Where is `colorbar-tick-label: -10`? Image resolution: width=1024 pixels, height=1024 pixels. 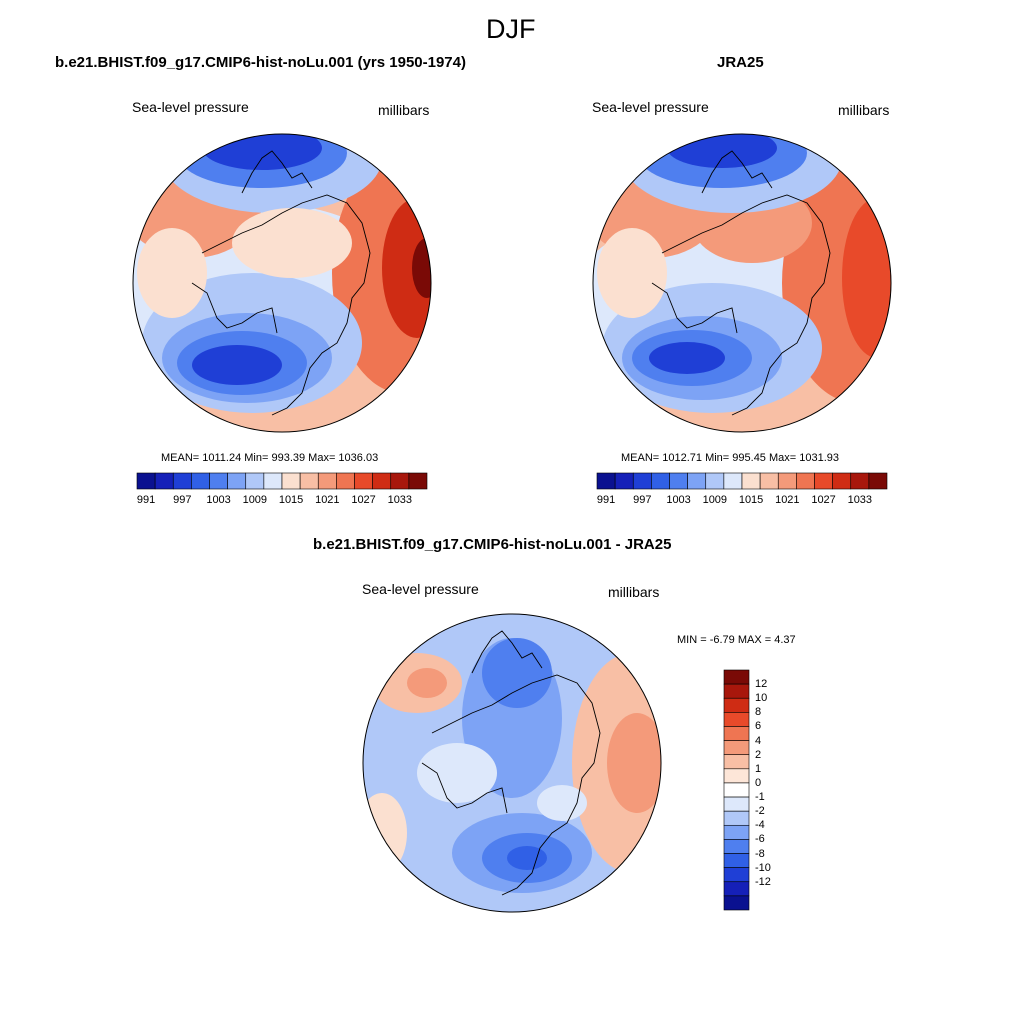 colorbar-tick-label: -10 is located at coordinates (763, 867).